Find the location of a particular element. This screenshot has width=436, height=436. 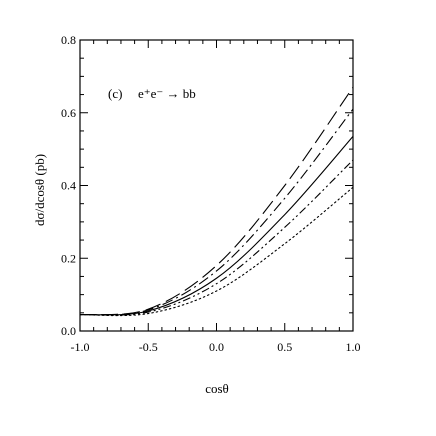

y-axis-label: dσ/dcosθ (pb) is located at coordinates (39, 190).